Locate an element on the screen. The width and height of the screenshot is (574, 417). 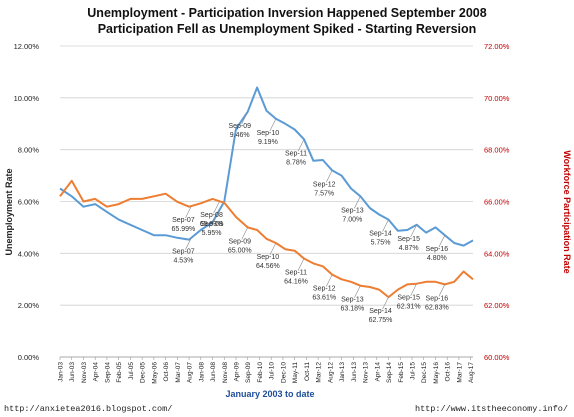
annotation-label: Sep-08 is located at coordinates (211, 215).